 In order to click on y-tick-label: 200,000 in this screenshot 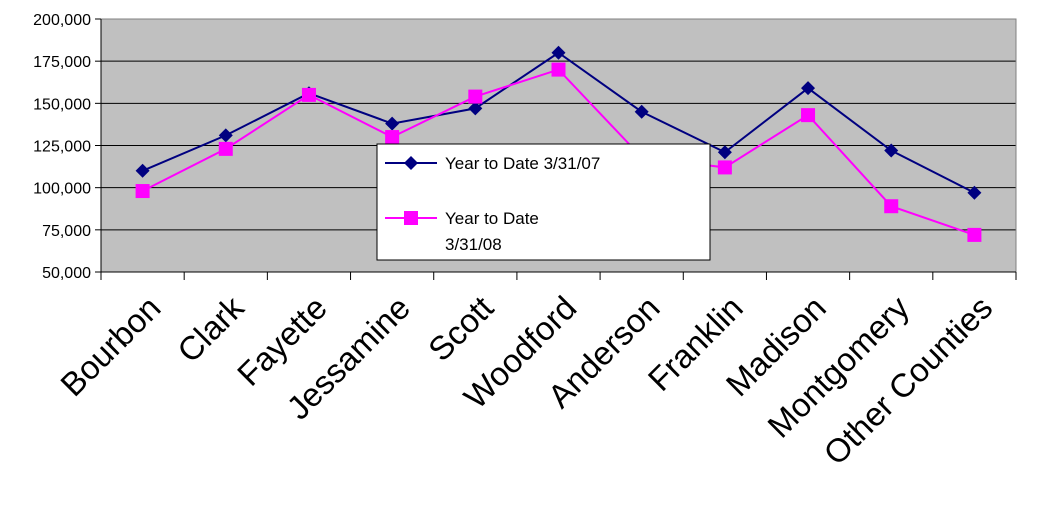, I will do `click(62, 20)`.